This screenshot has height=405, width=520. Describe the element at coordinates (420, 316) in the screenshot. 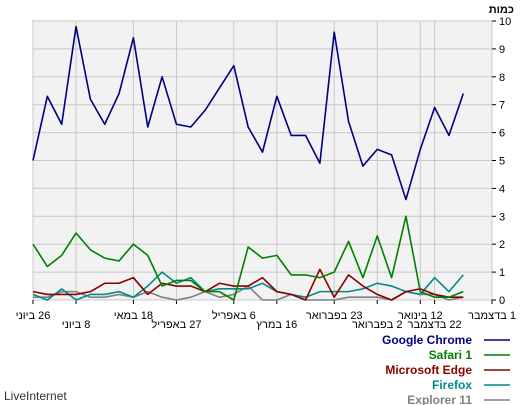

I see `x-tick-label: 12 בינואר` at that location.